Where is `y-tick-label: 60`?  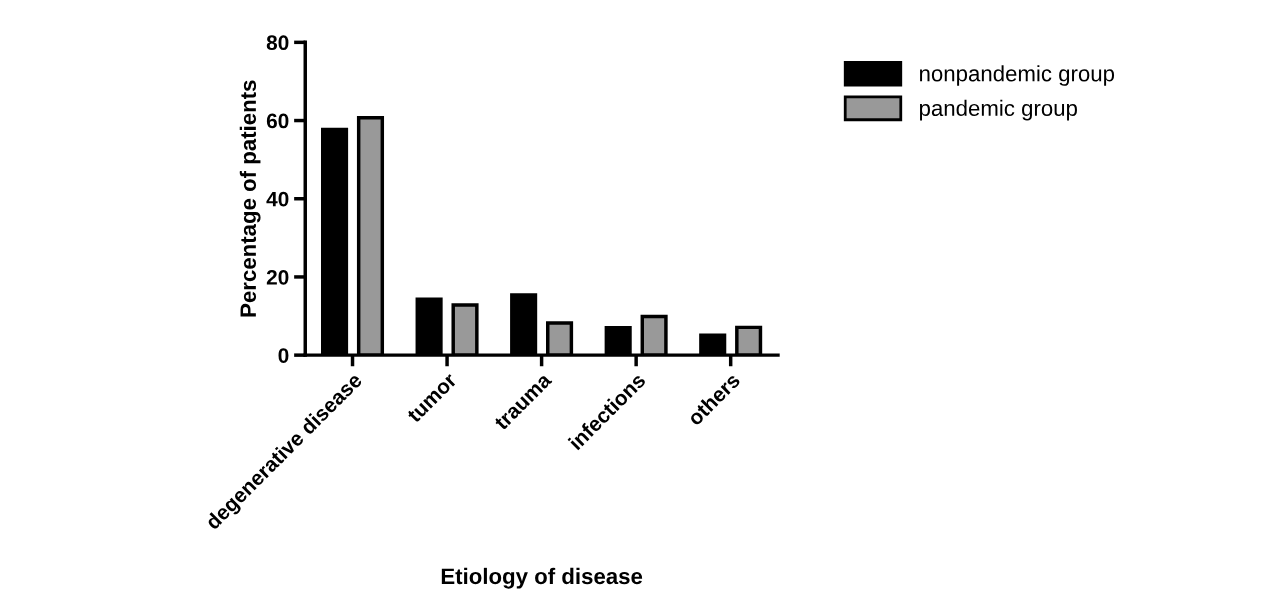 y-tick-label: 60 is located at coordinates (277, 121).